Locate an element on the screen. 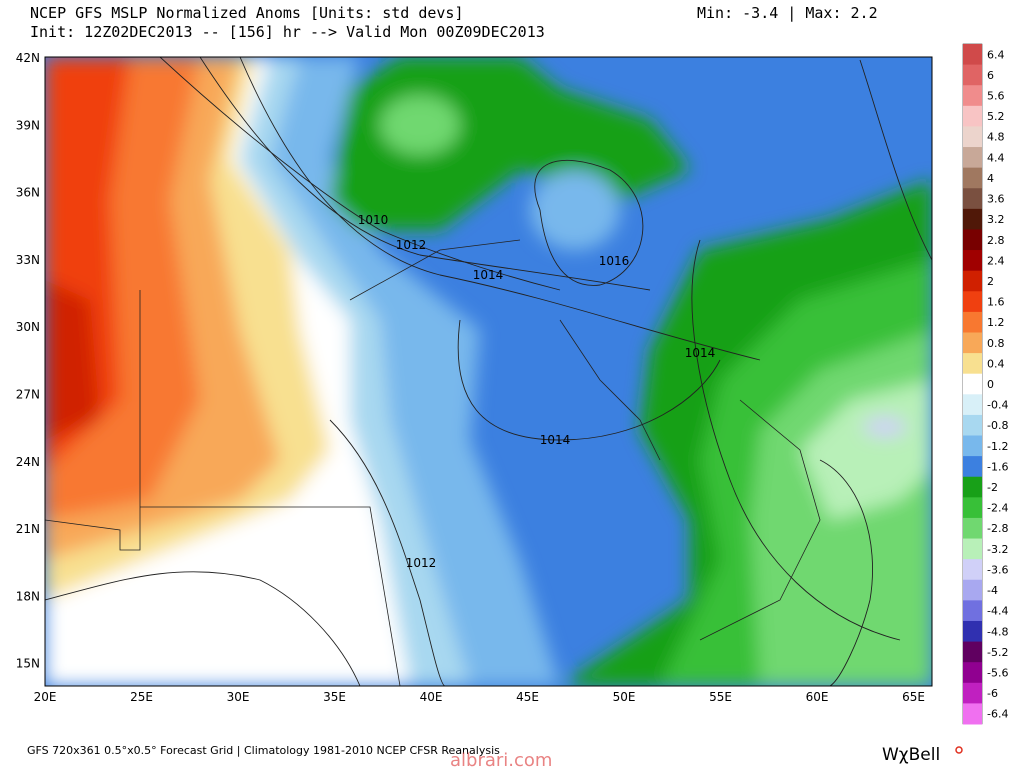 The image size is (1024, 768). lat-label: 24N is located at coordinates (28, 462).